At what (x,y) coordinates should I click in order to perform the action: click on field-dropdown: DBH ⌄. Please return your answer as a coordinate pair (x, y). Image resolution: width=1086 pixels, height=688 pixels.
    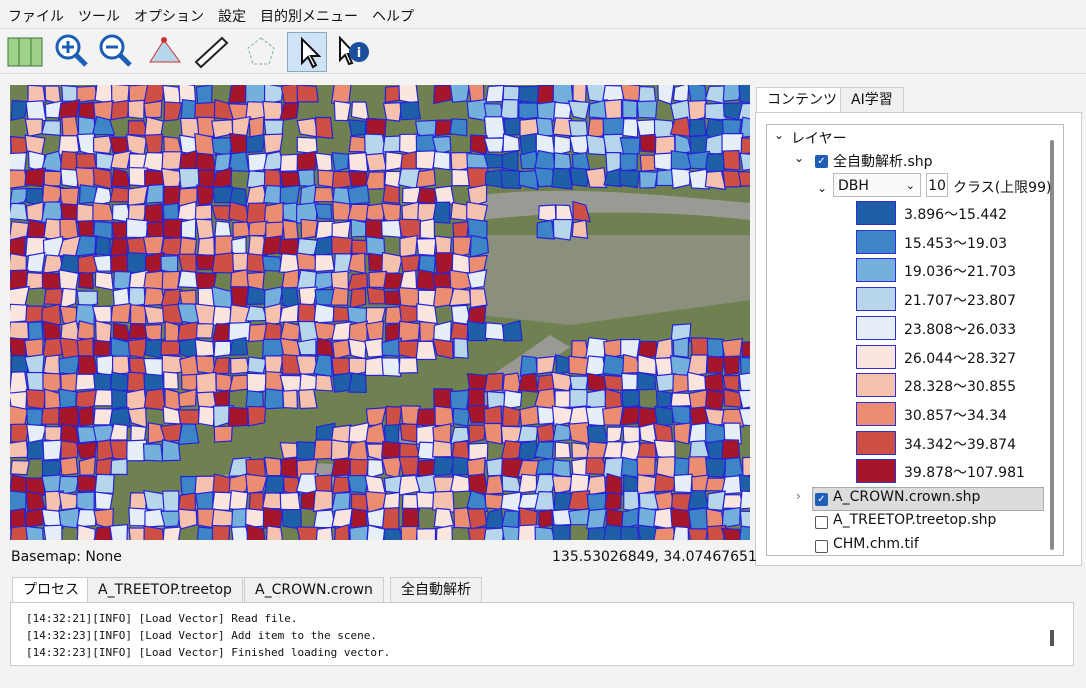
    Looking at the image, I should click on (877, 185).